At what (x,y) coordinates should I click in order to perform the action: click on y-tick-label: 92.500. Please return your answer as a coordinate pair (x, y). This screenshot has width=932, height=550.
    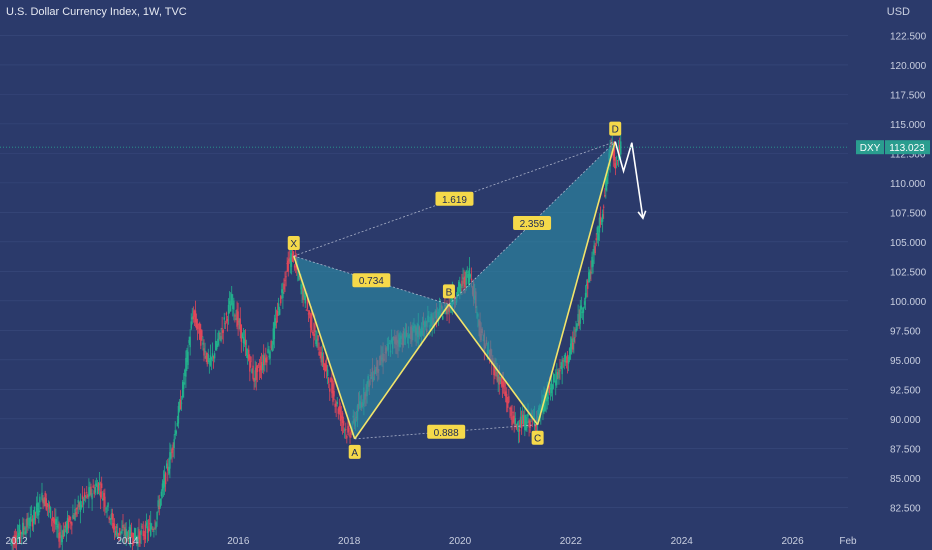
    Looking at the image, I should click on (905, 390).